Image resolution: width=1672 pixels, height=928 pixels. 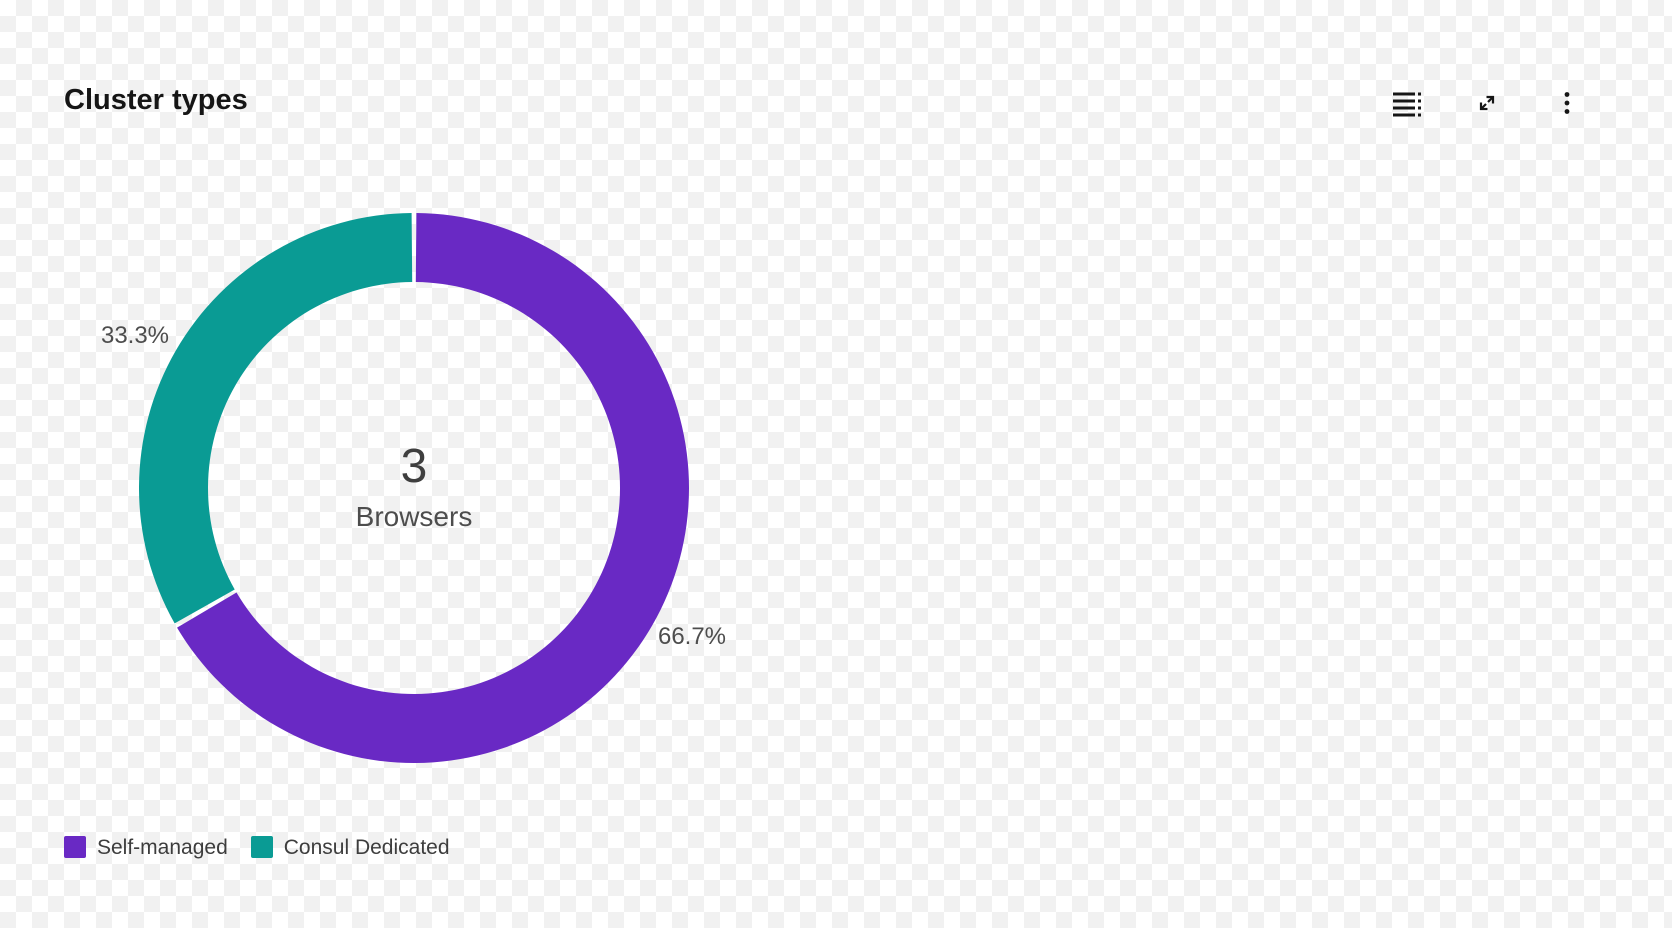 I want to click on expand-button, so click(x=1487, y=103).